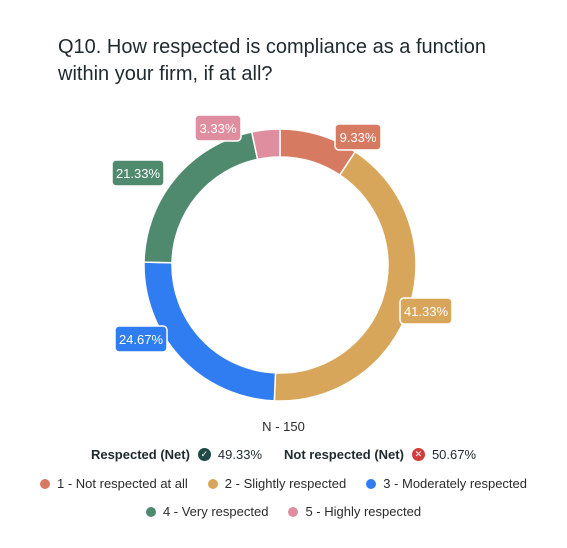 The image size is (567, 548). What do you see at coordinates (122, 483) in the screenshot?
I see `legend-label: 1 - Not respected at all` at bounding box center [122, 483].